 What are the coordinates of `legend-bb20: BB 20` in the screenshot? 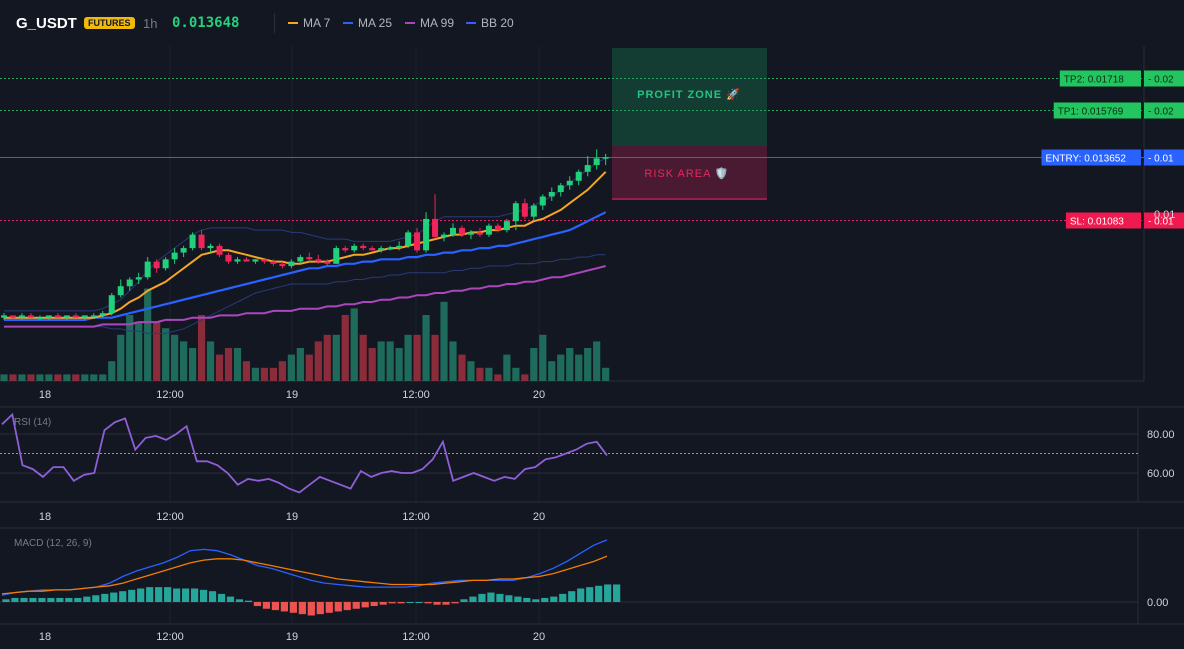 It's located at (490, 23).